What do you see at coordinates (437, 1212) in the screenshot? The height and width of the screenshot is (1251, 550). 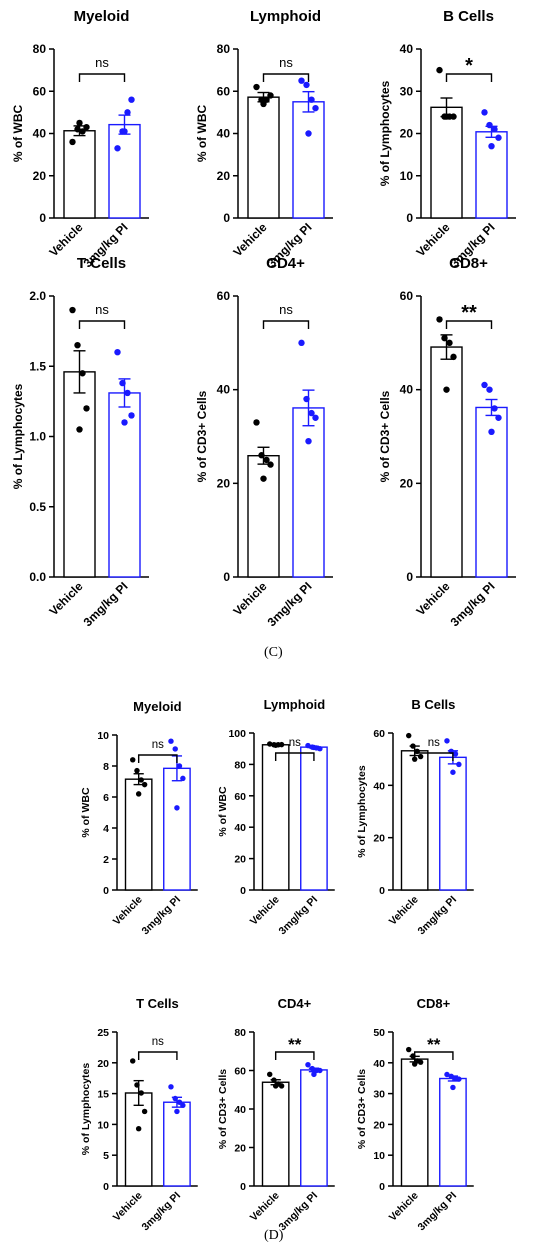 I see `x-tick-label: 3mg/kg PI` at bounding box center [437, 1212].